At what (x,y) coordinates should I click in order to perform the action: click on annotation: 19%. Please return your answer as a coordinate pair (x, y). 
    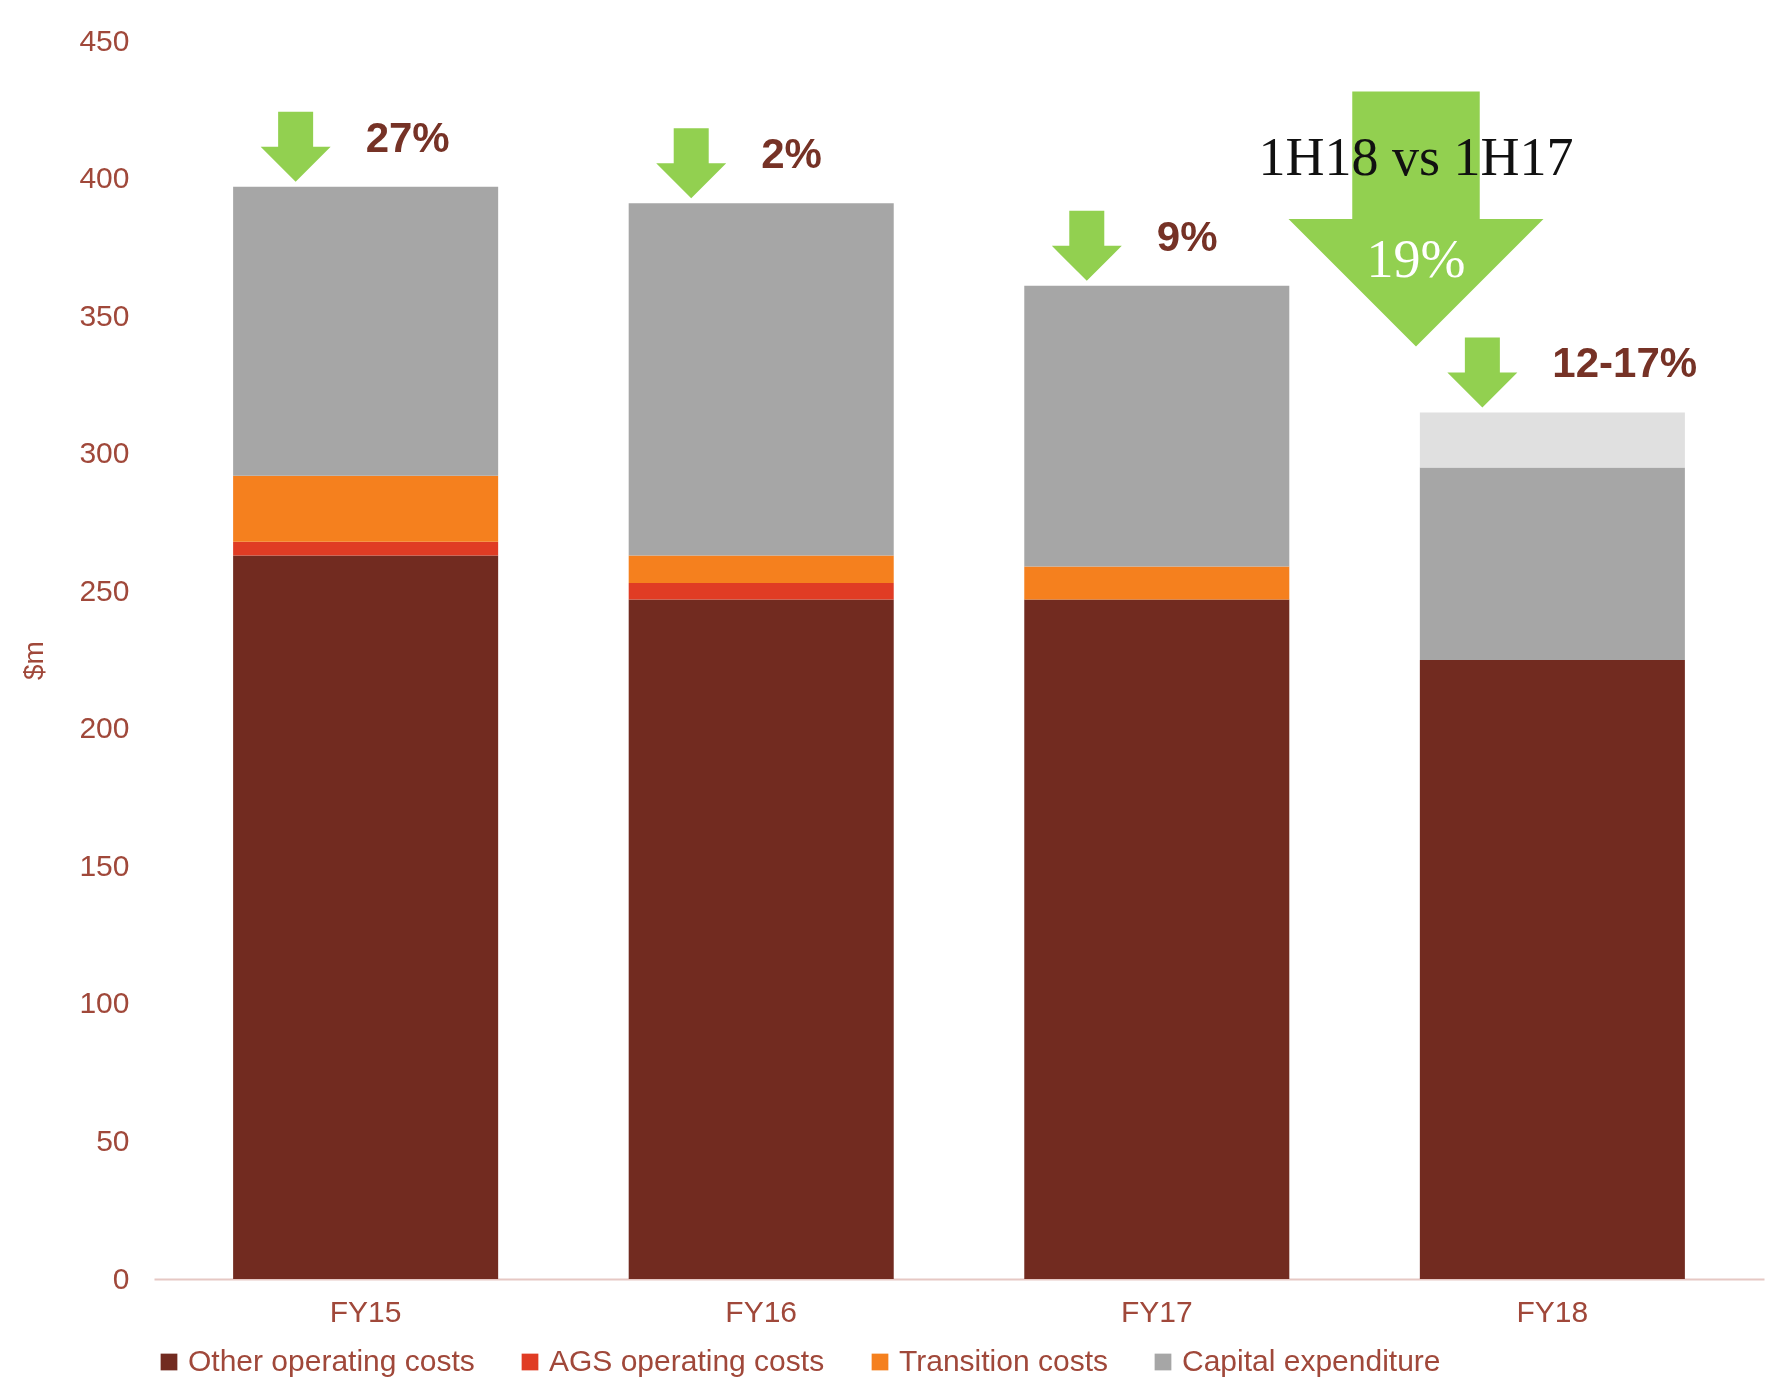
    Looking at the image, I should click on (1416, 259).